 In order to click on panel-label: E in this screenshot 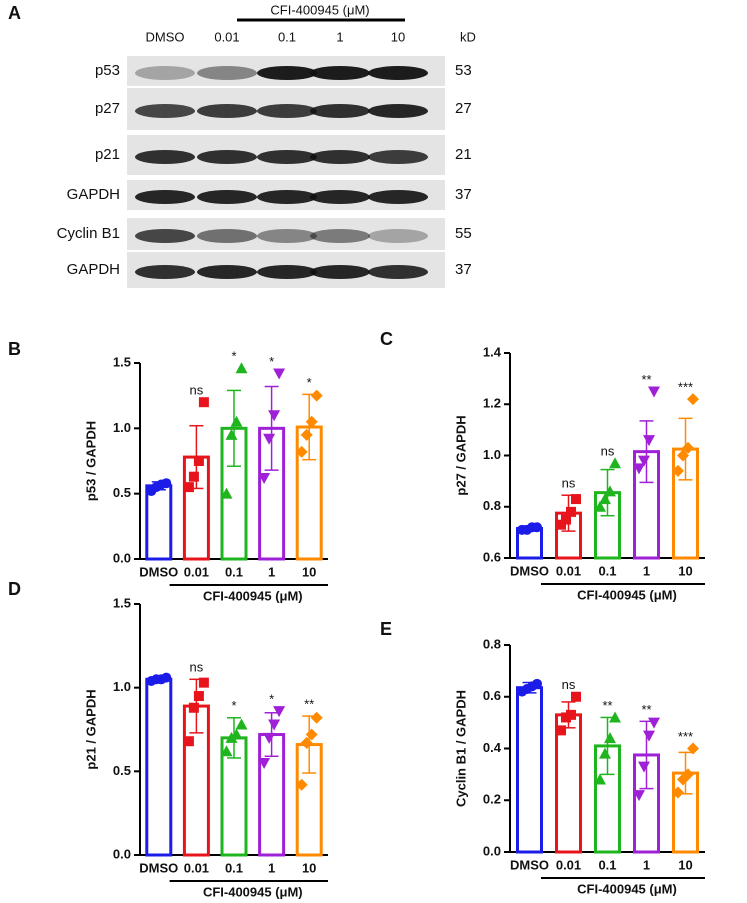, I will do `click(386, 629)`.